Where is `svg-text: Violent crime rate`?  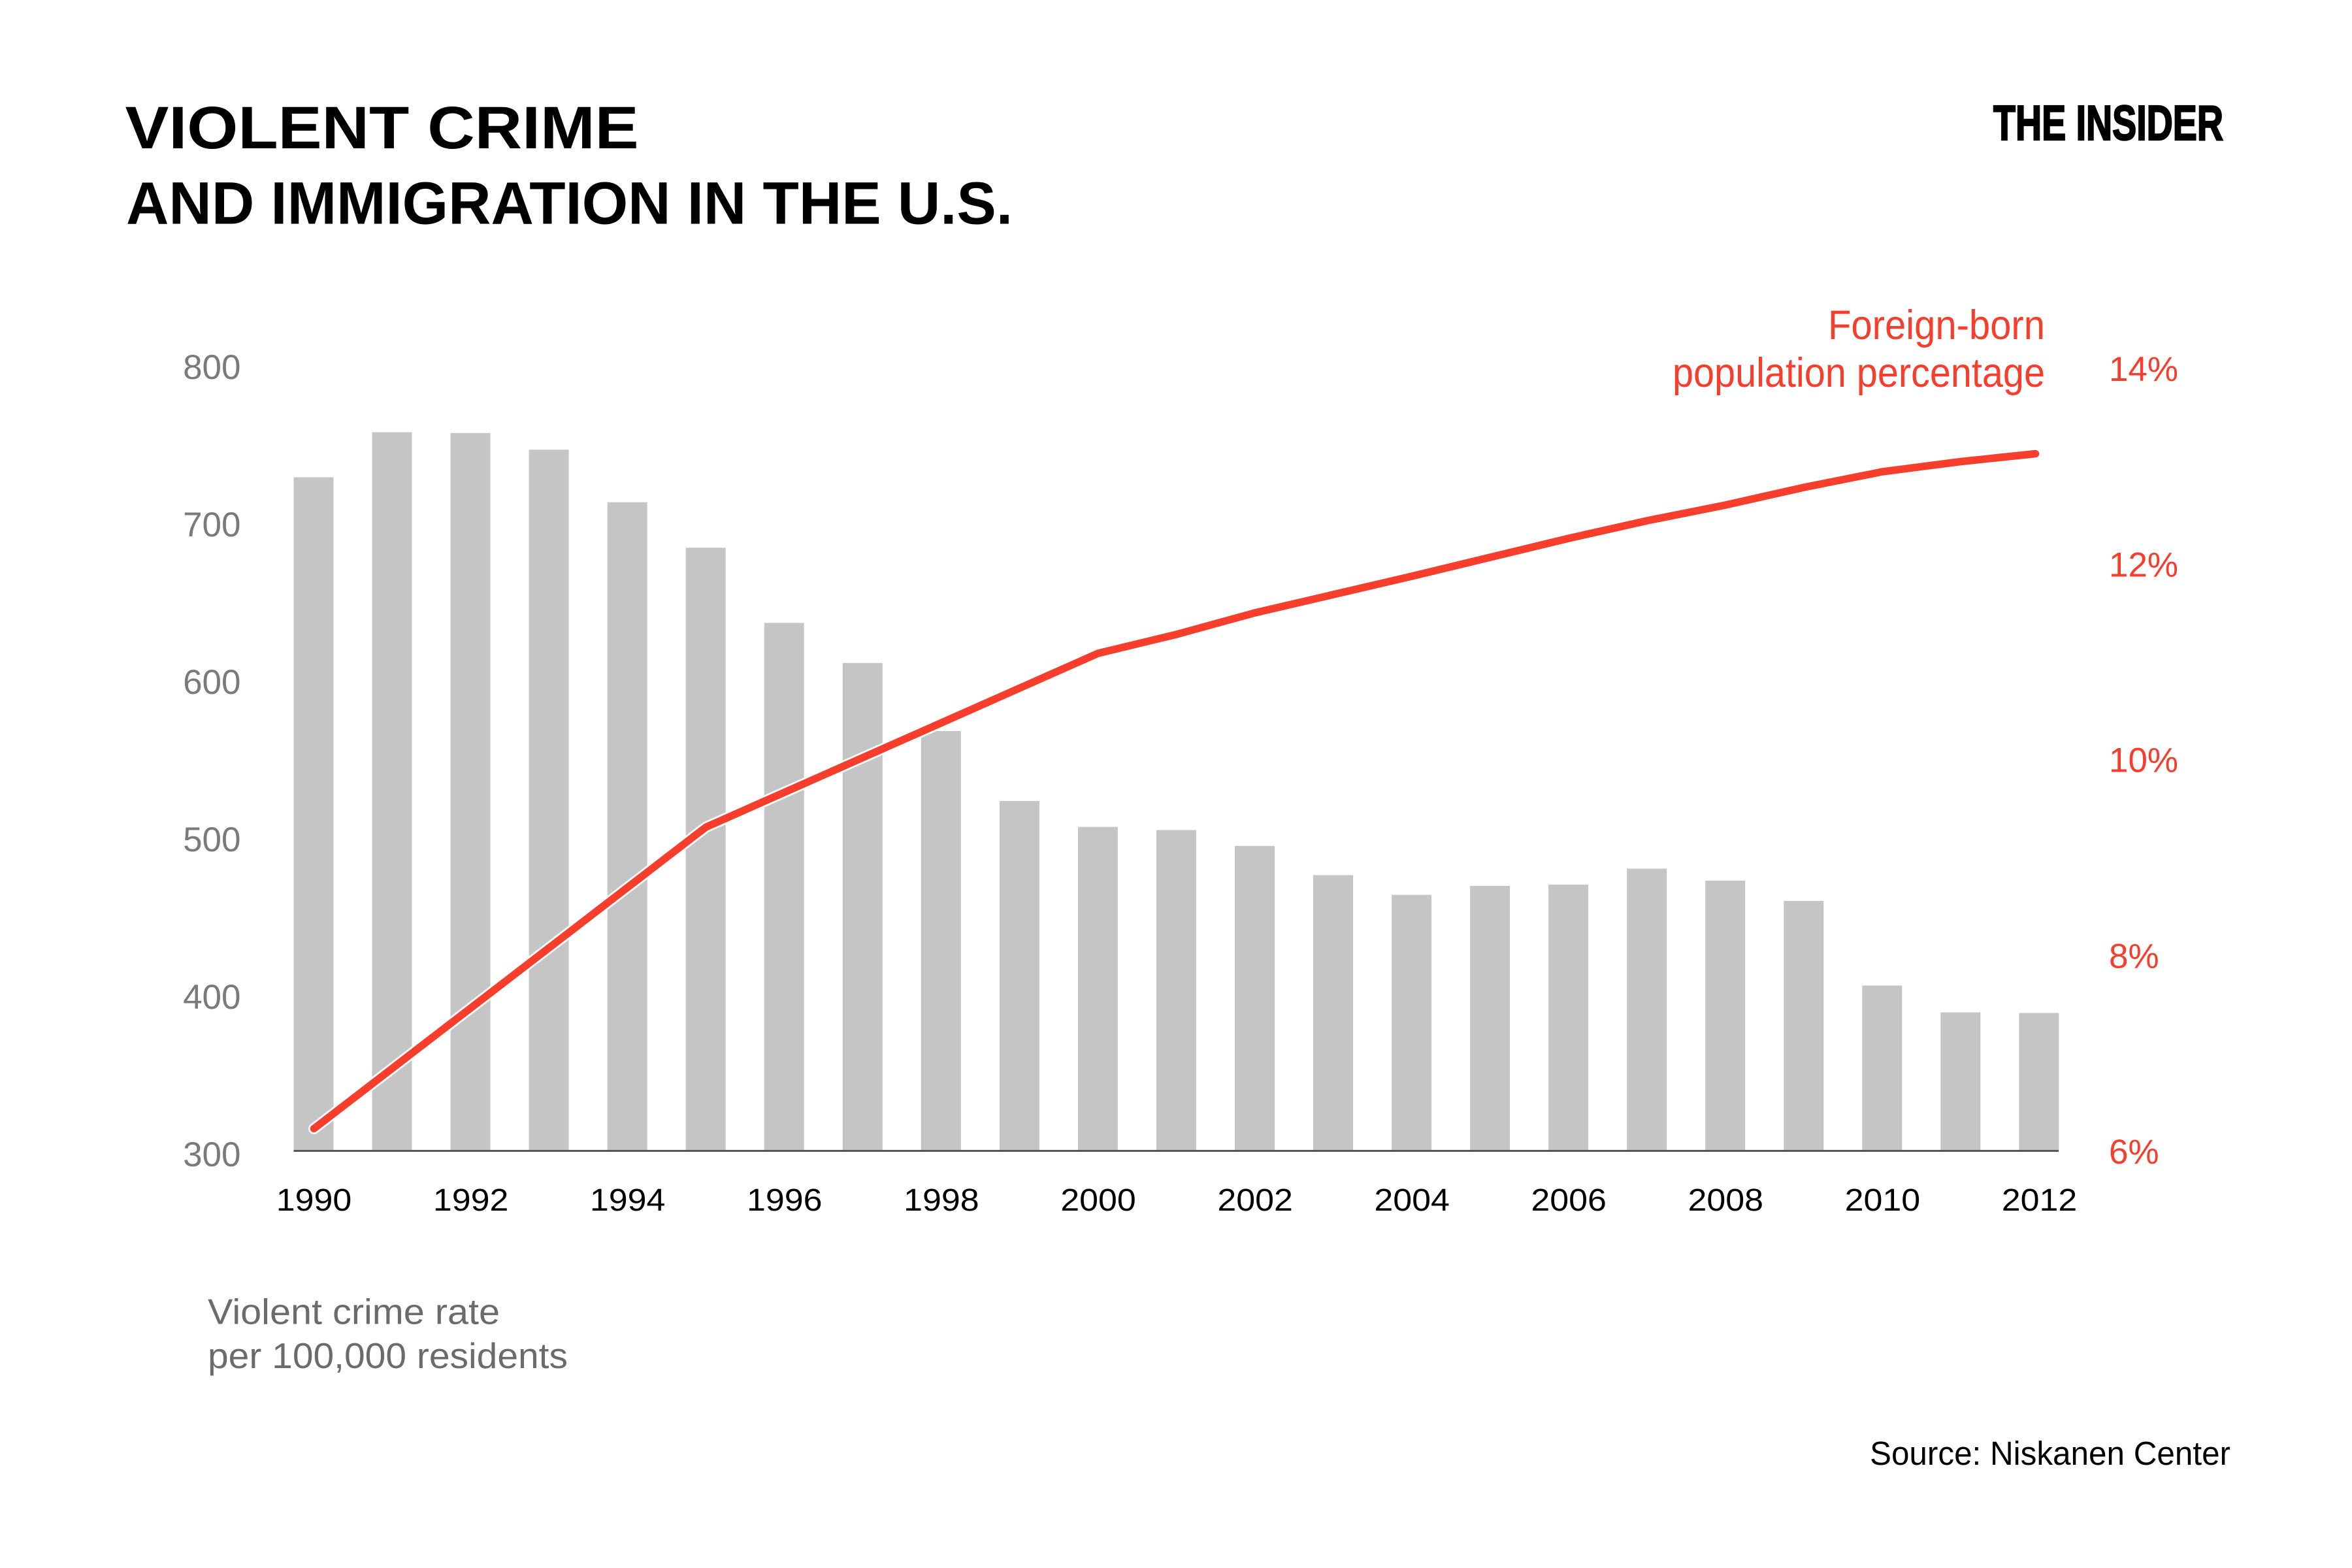
svg-text: Violent crime rate is located at coordinates (354, 1311).